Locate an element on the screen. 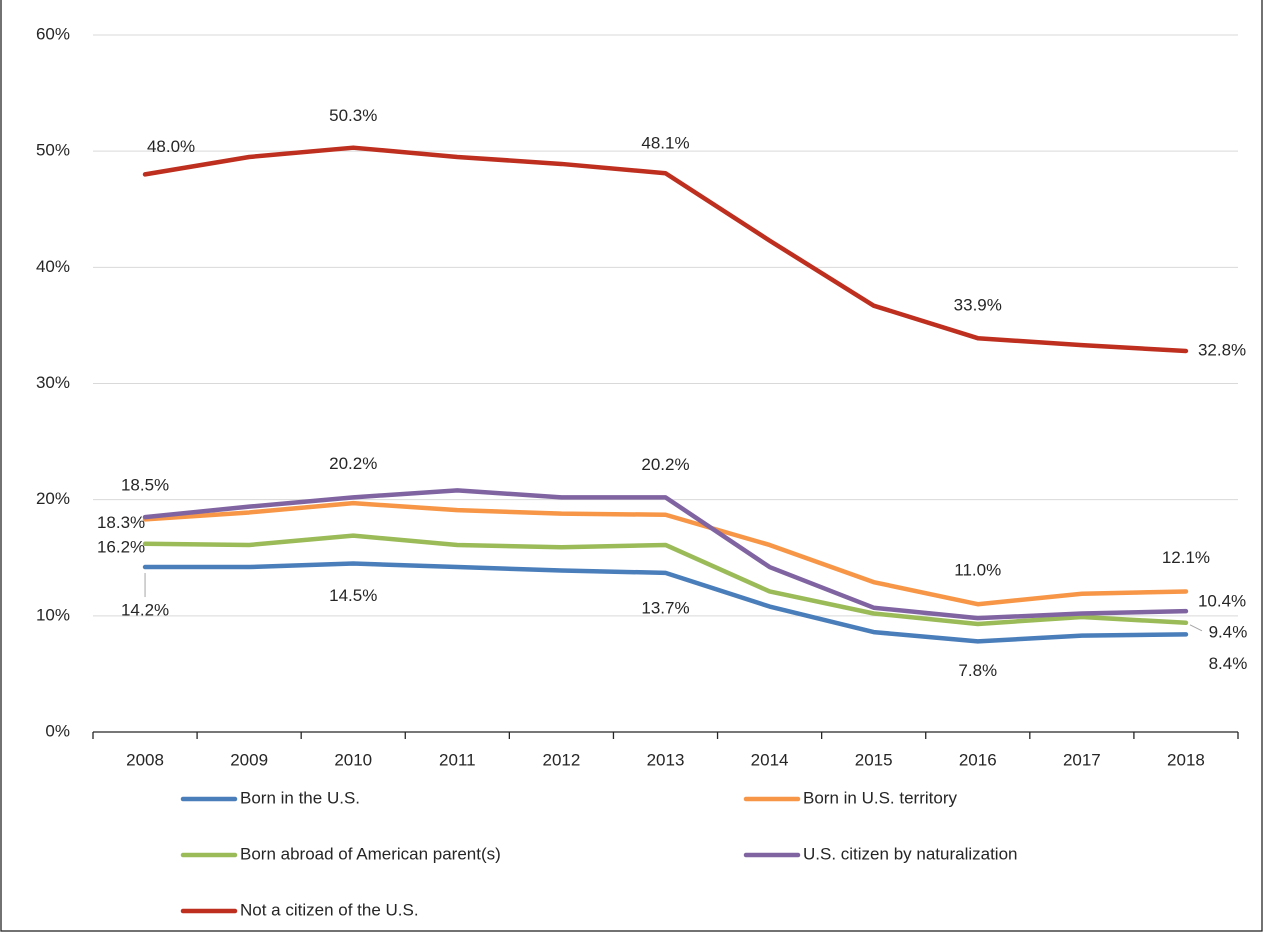 Image resolution: width=1264 pixels, height=933 pixels. y-tick-label: 40% is located at coordinates (53, 266).